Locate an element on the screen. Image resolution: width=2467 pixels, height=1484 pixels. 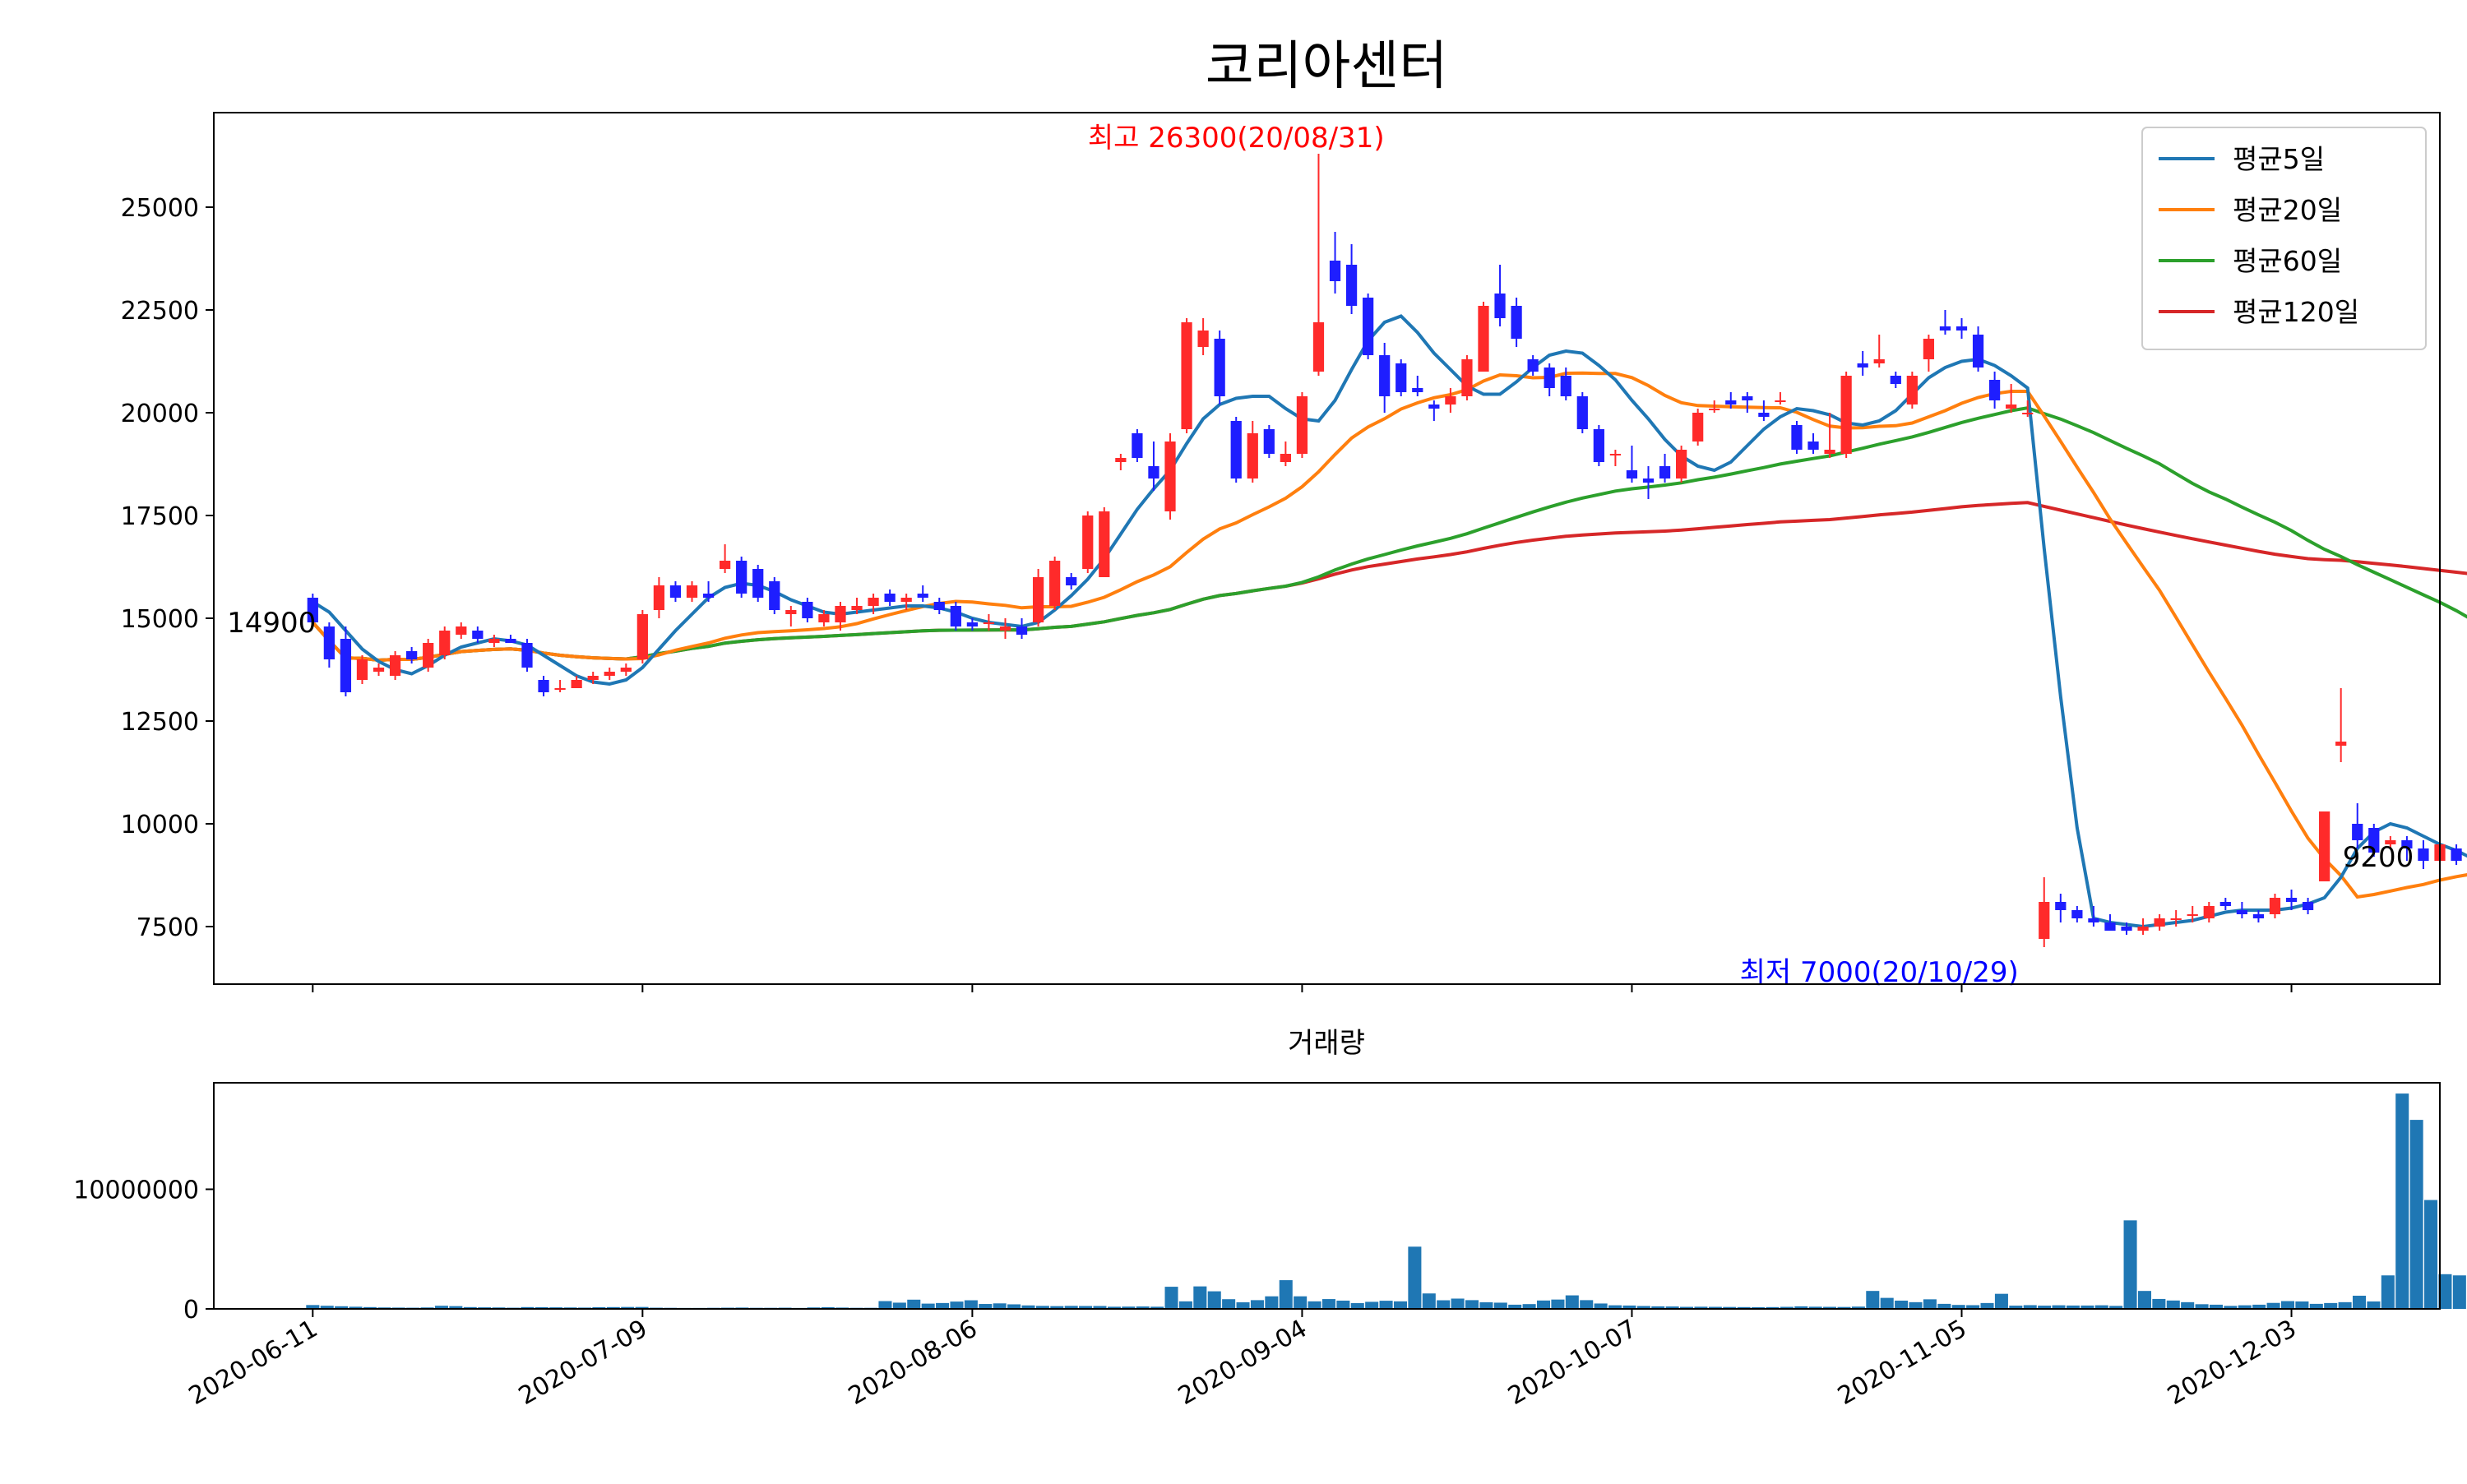
date-tick-label: 2020-11-05 is located at coordinates (1902, 1363).